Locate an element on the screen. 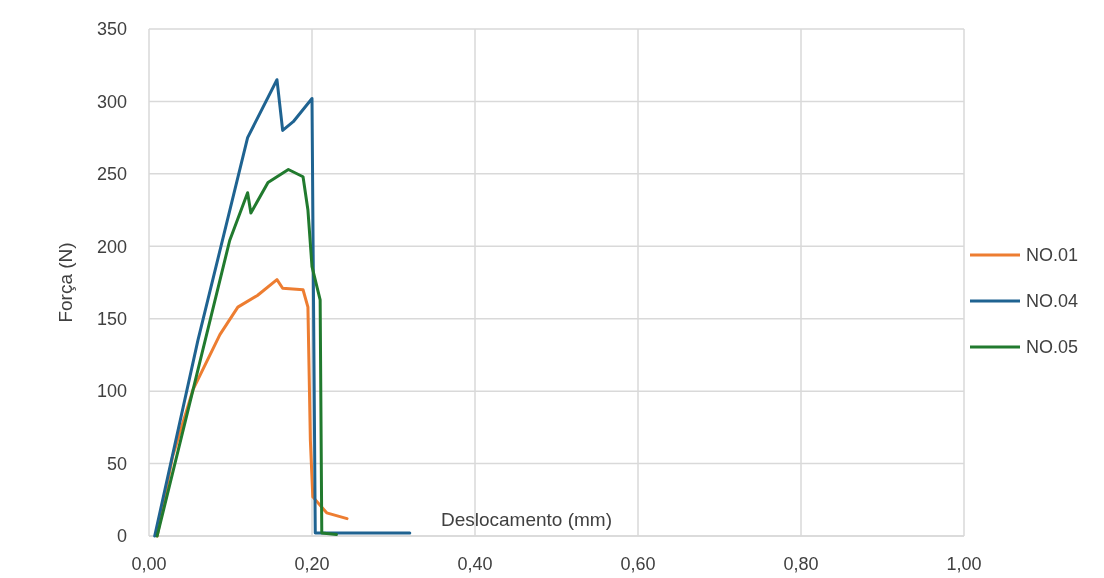  x-tick-label: 0,00 is located at coordinates (149, 564).